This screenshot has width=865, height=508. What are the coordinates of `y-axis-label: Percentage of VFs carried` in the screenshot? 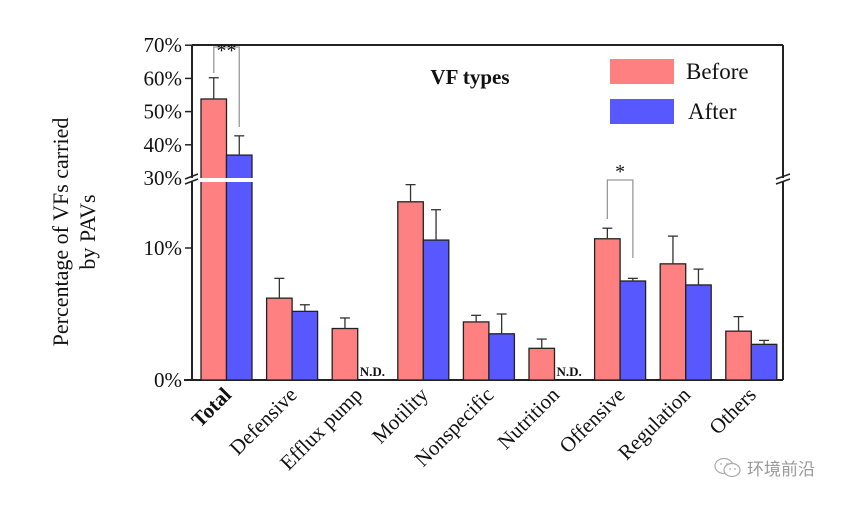 It's located at (60, 232).